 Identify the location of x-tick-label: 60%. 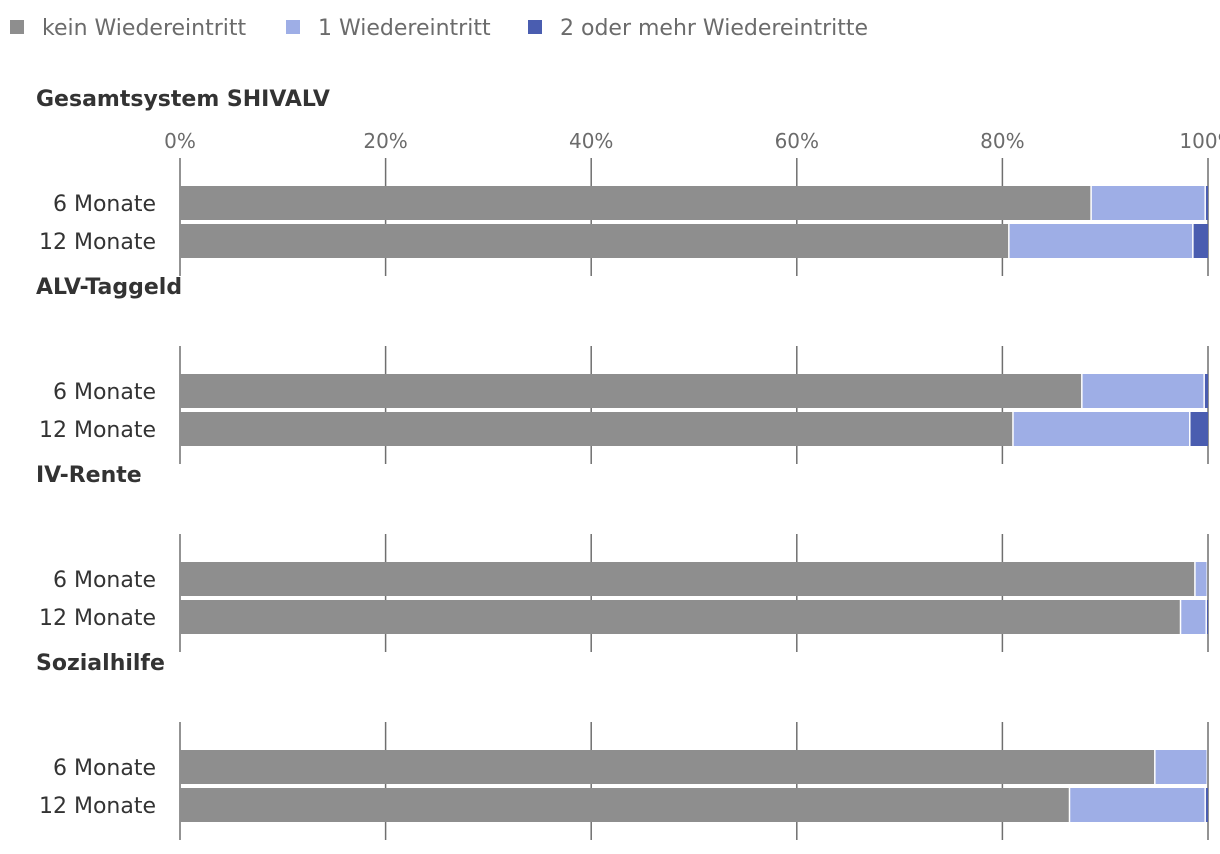
(797, 141).